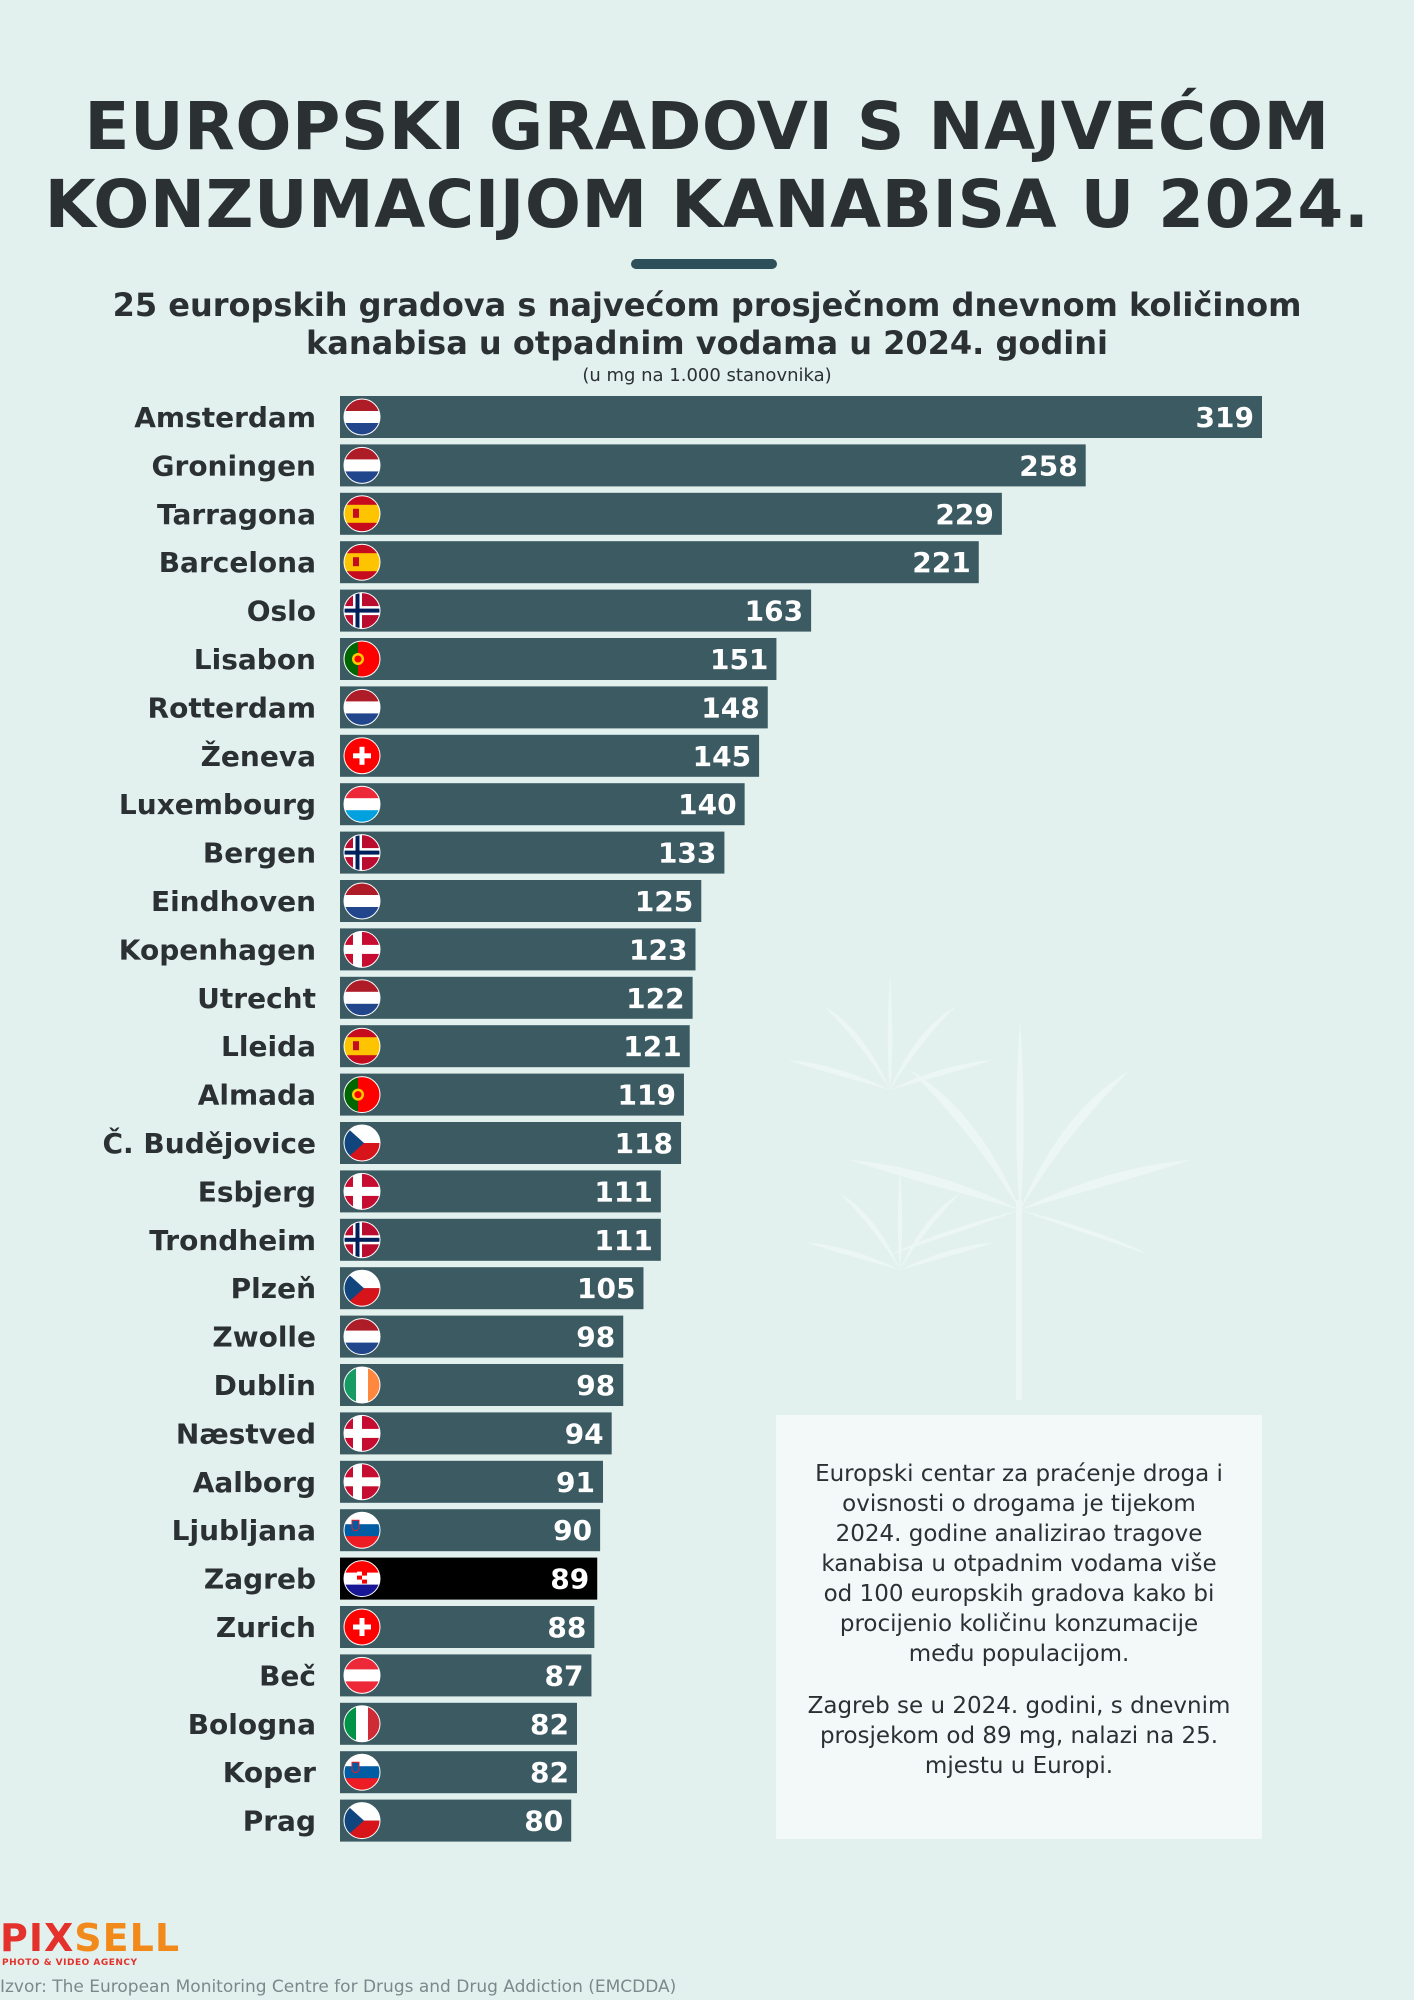 This screenshot has width=1414, height=2000. I want to click on bar-amsterdam, so click(801, 417).